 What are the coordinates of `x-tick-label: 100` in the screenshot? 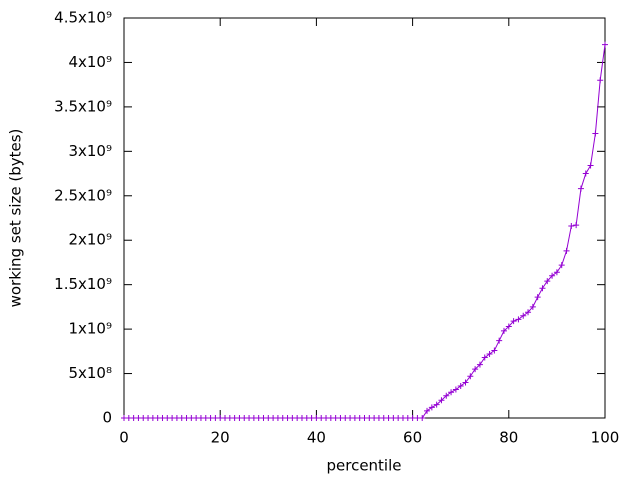 It's located at (605, 438).